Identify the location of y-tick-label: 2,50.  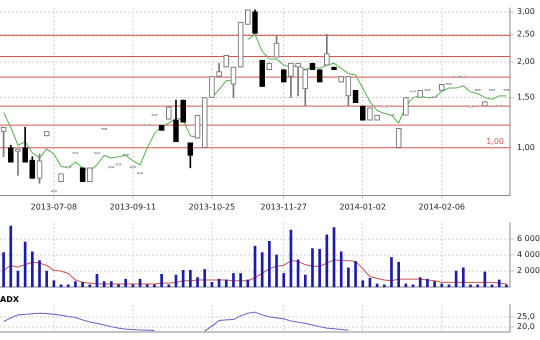
(526, 33).